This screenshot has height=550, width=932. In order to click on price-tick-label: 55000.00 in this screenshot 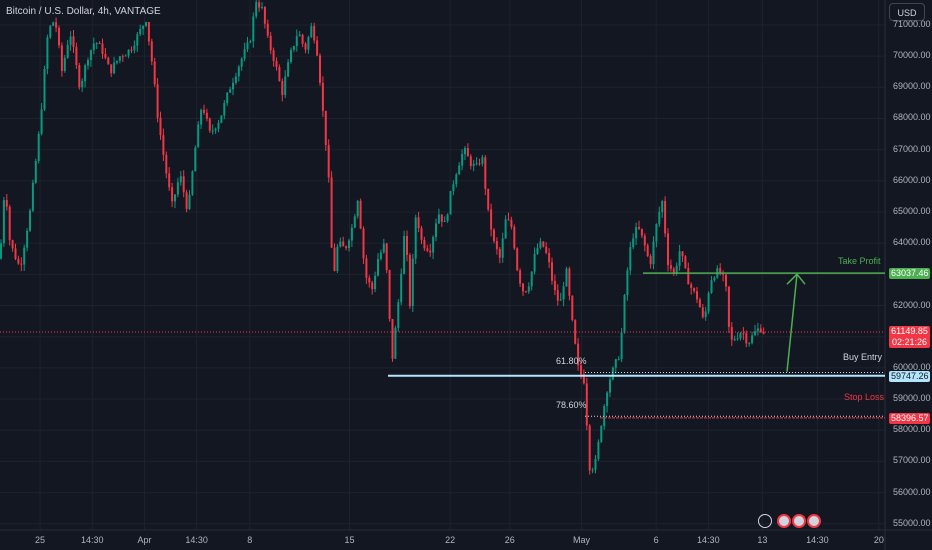, I will do `click(912, 522)`.